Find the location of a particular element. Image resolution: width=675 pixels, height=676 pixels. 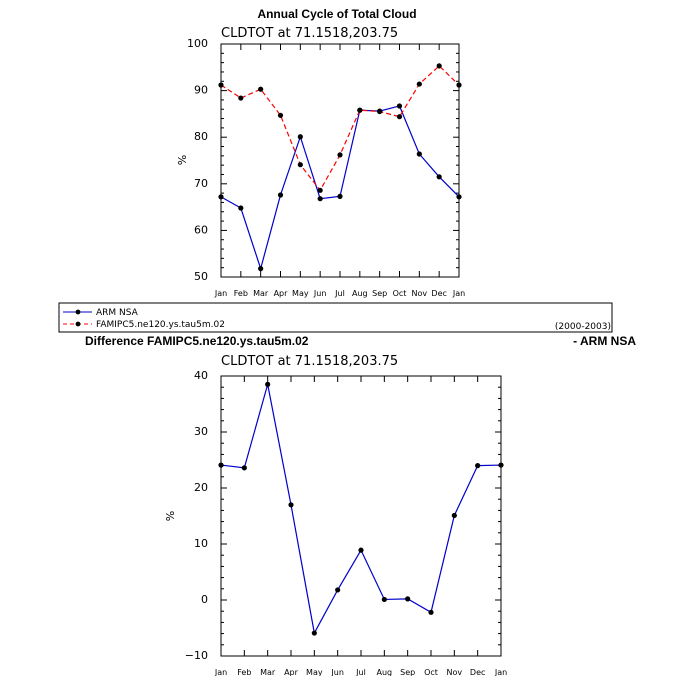

top-chart-ytick-labels: 50 60 70 80 90 100 is located at coordinates (197, 160).